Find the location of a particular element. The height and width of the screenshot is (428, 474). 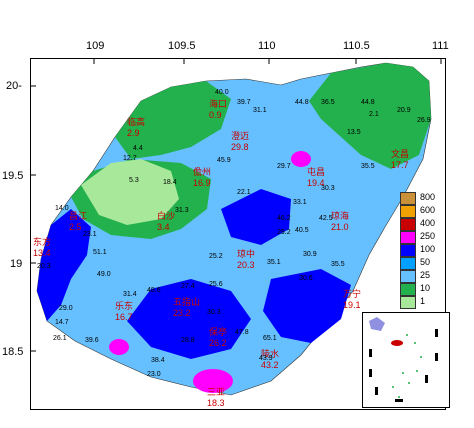

zone-blue-center is located at coordinates (256, 217).